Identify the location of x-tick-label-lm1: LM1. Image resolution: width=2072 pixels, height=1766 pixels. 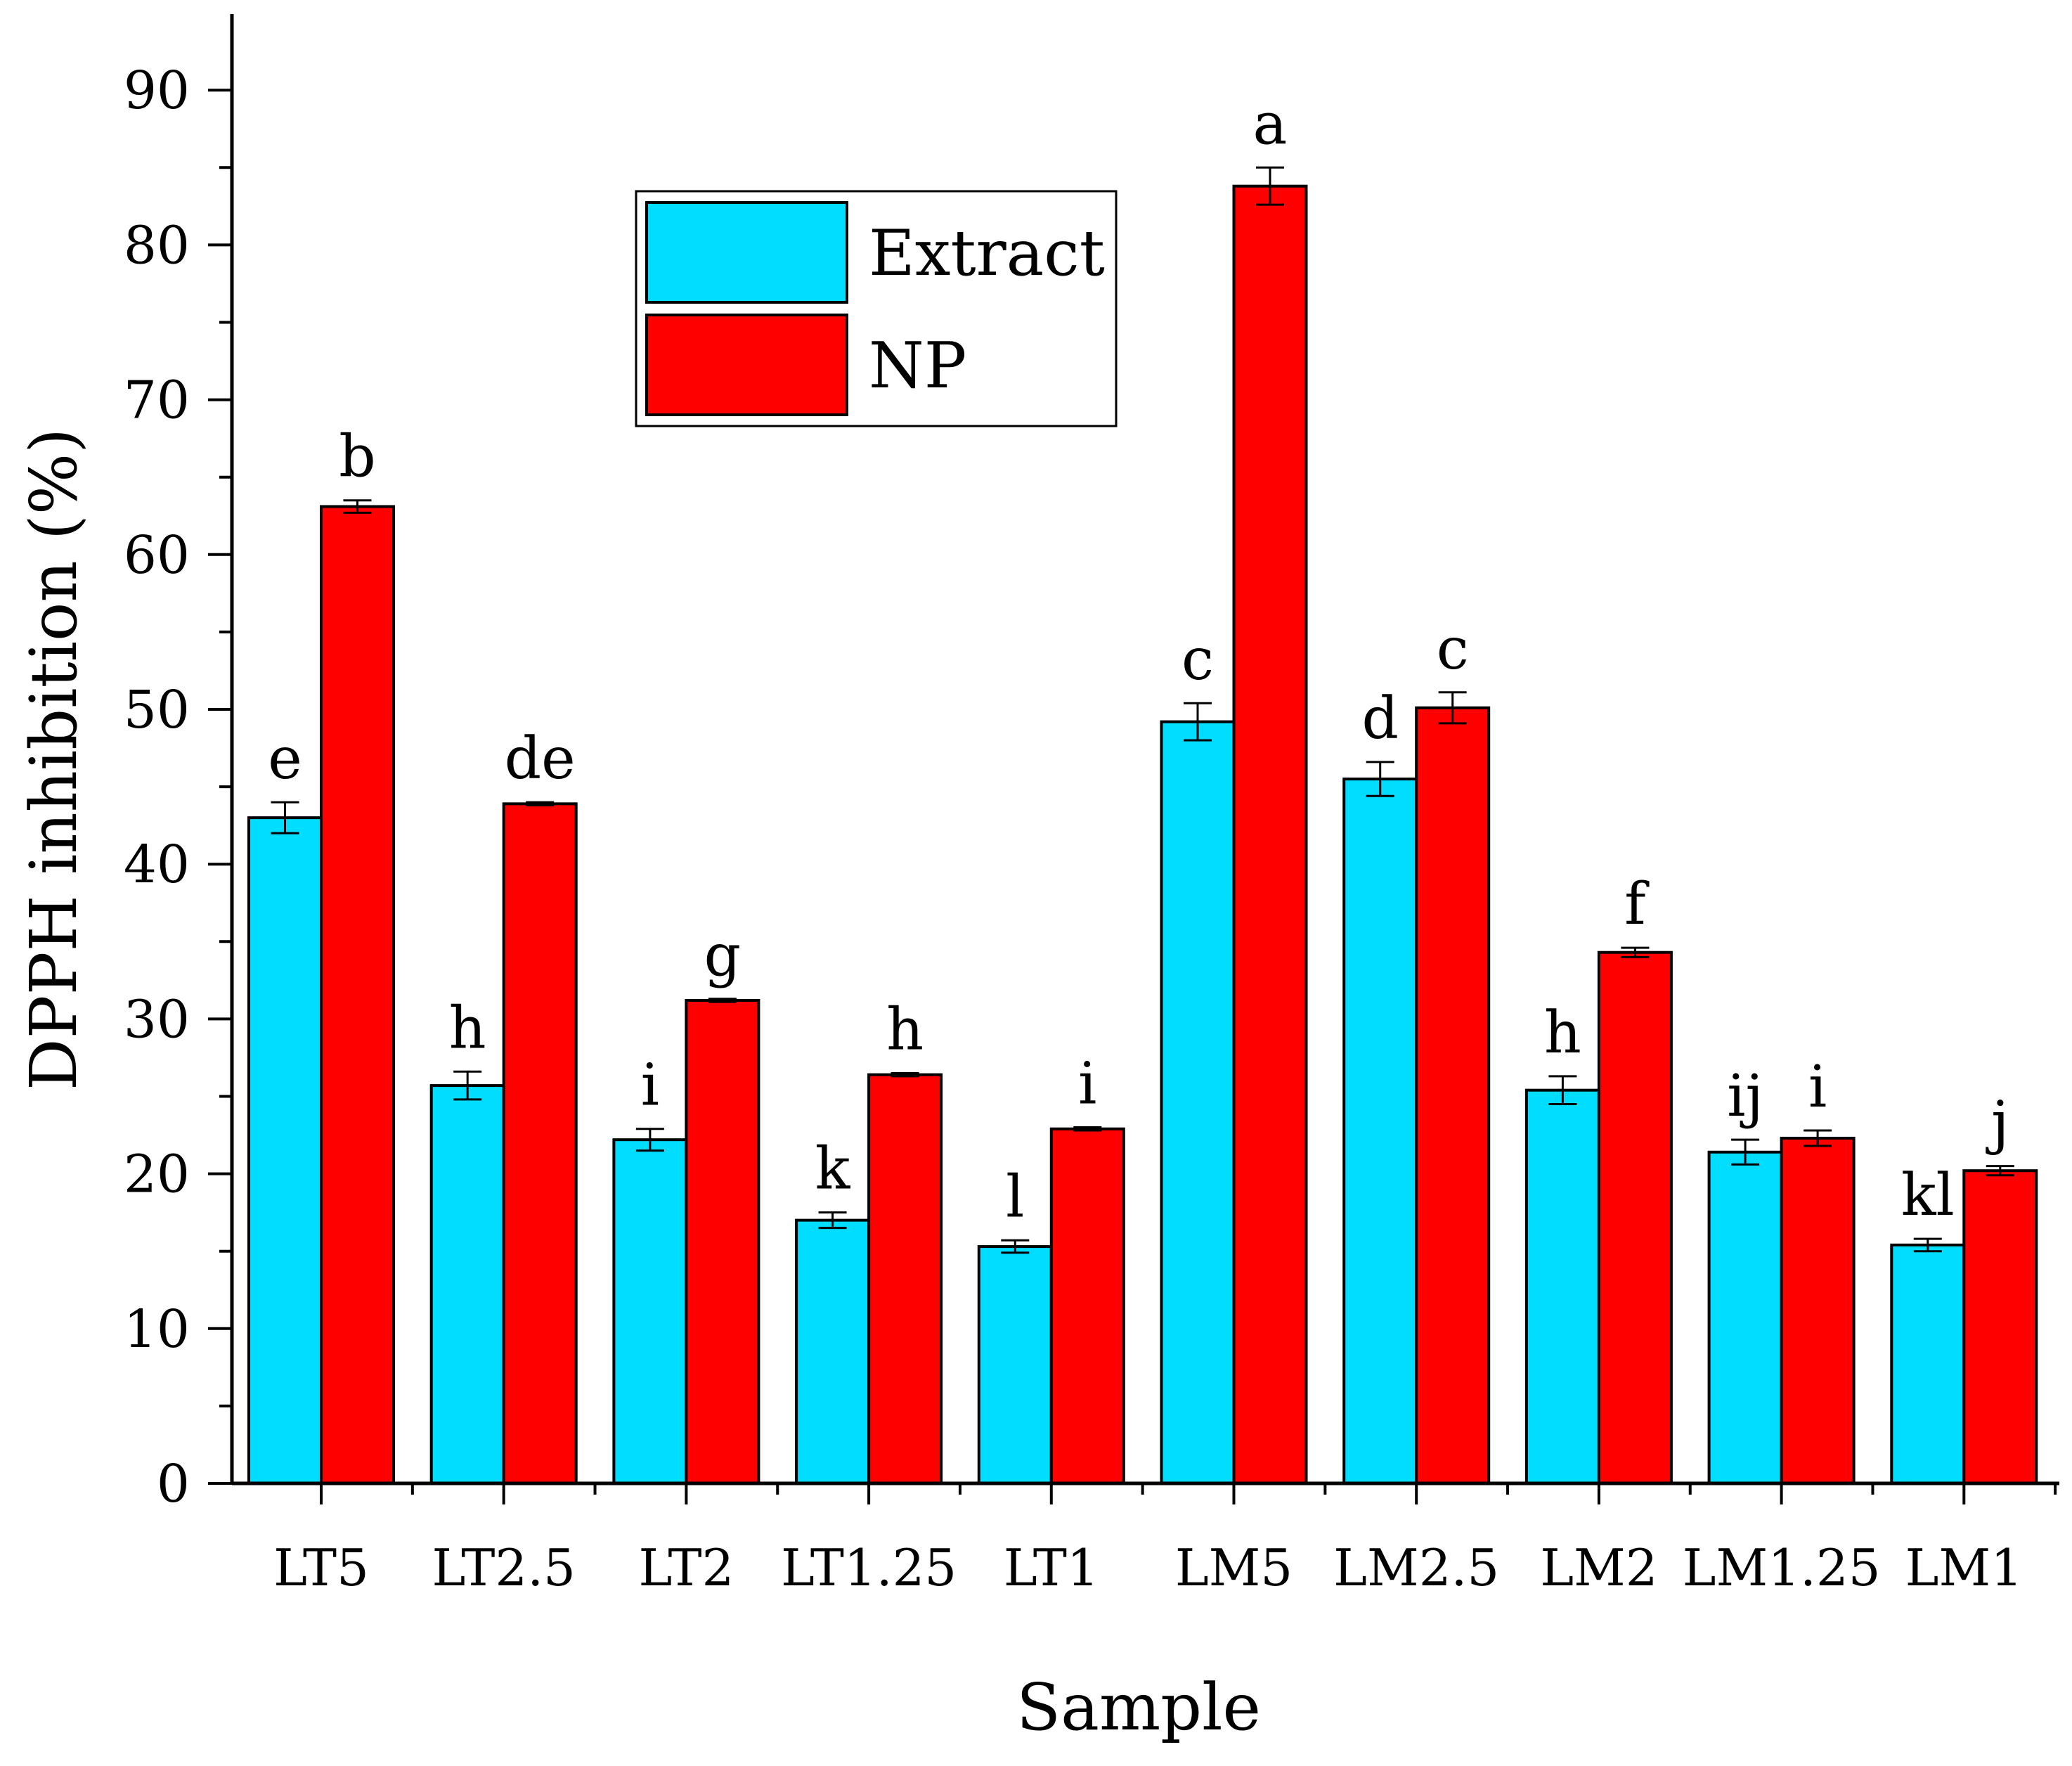
(1964, 1567).